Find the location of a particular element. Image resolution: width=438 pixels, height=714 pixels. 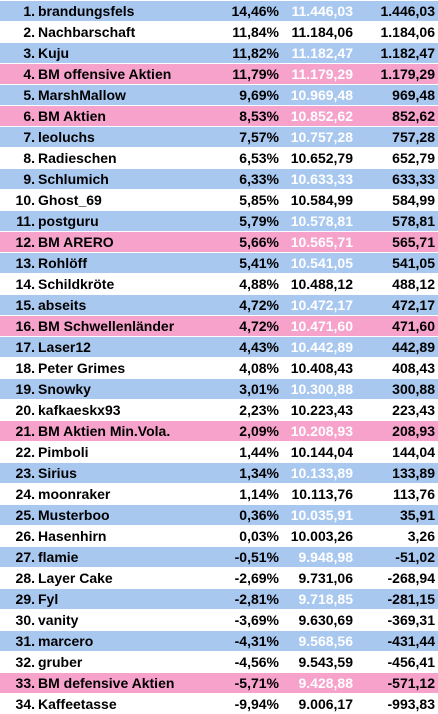

table-row: 34. Kaffeetasse -9,94% 9.006,17 -993,83 is located at coordinates (219, 704).